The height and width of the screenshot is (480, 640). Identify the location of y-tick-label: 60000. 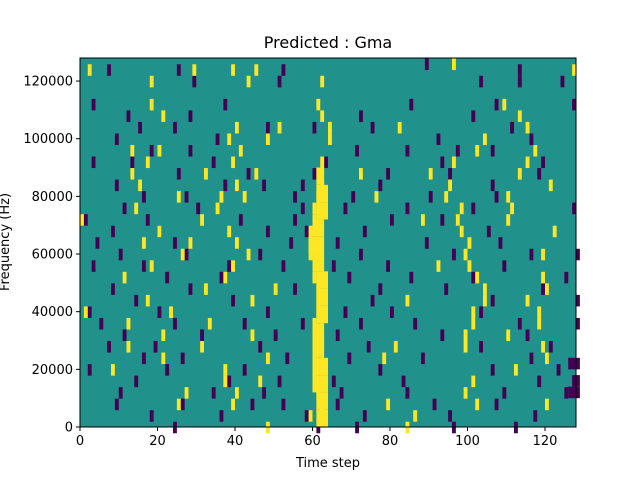
(52, 255).